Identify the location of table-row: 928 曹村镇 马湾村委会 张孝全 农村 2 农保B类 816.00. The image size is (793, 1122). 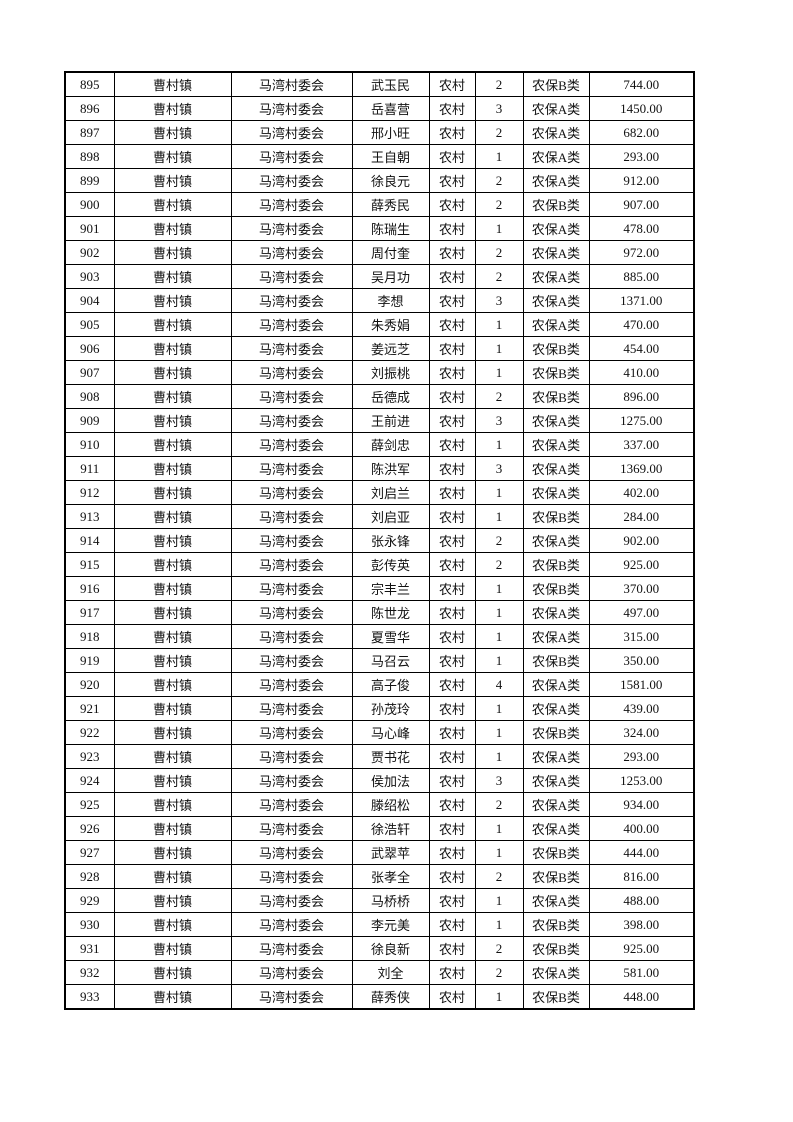
(379, 876).